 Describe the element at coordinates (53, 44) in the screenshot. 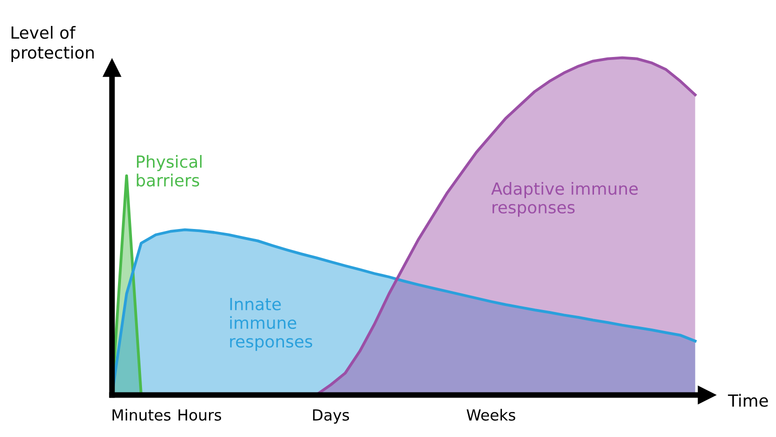

I see `y-axis-title: Level of protection` at that location.